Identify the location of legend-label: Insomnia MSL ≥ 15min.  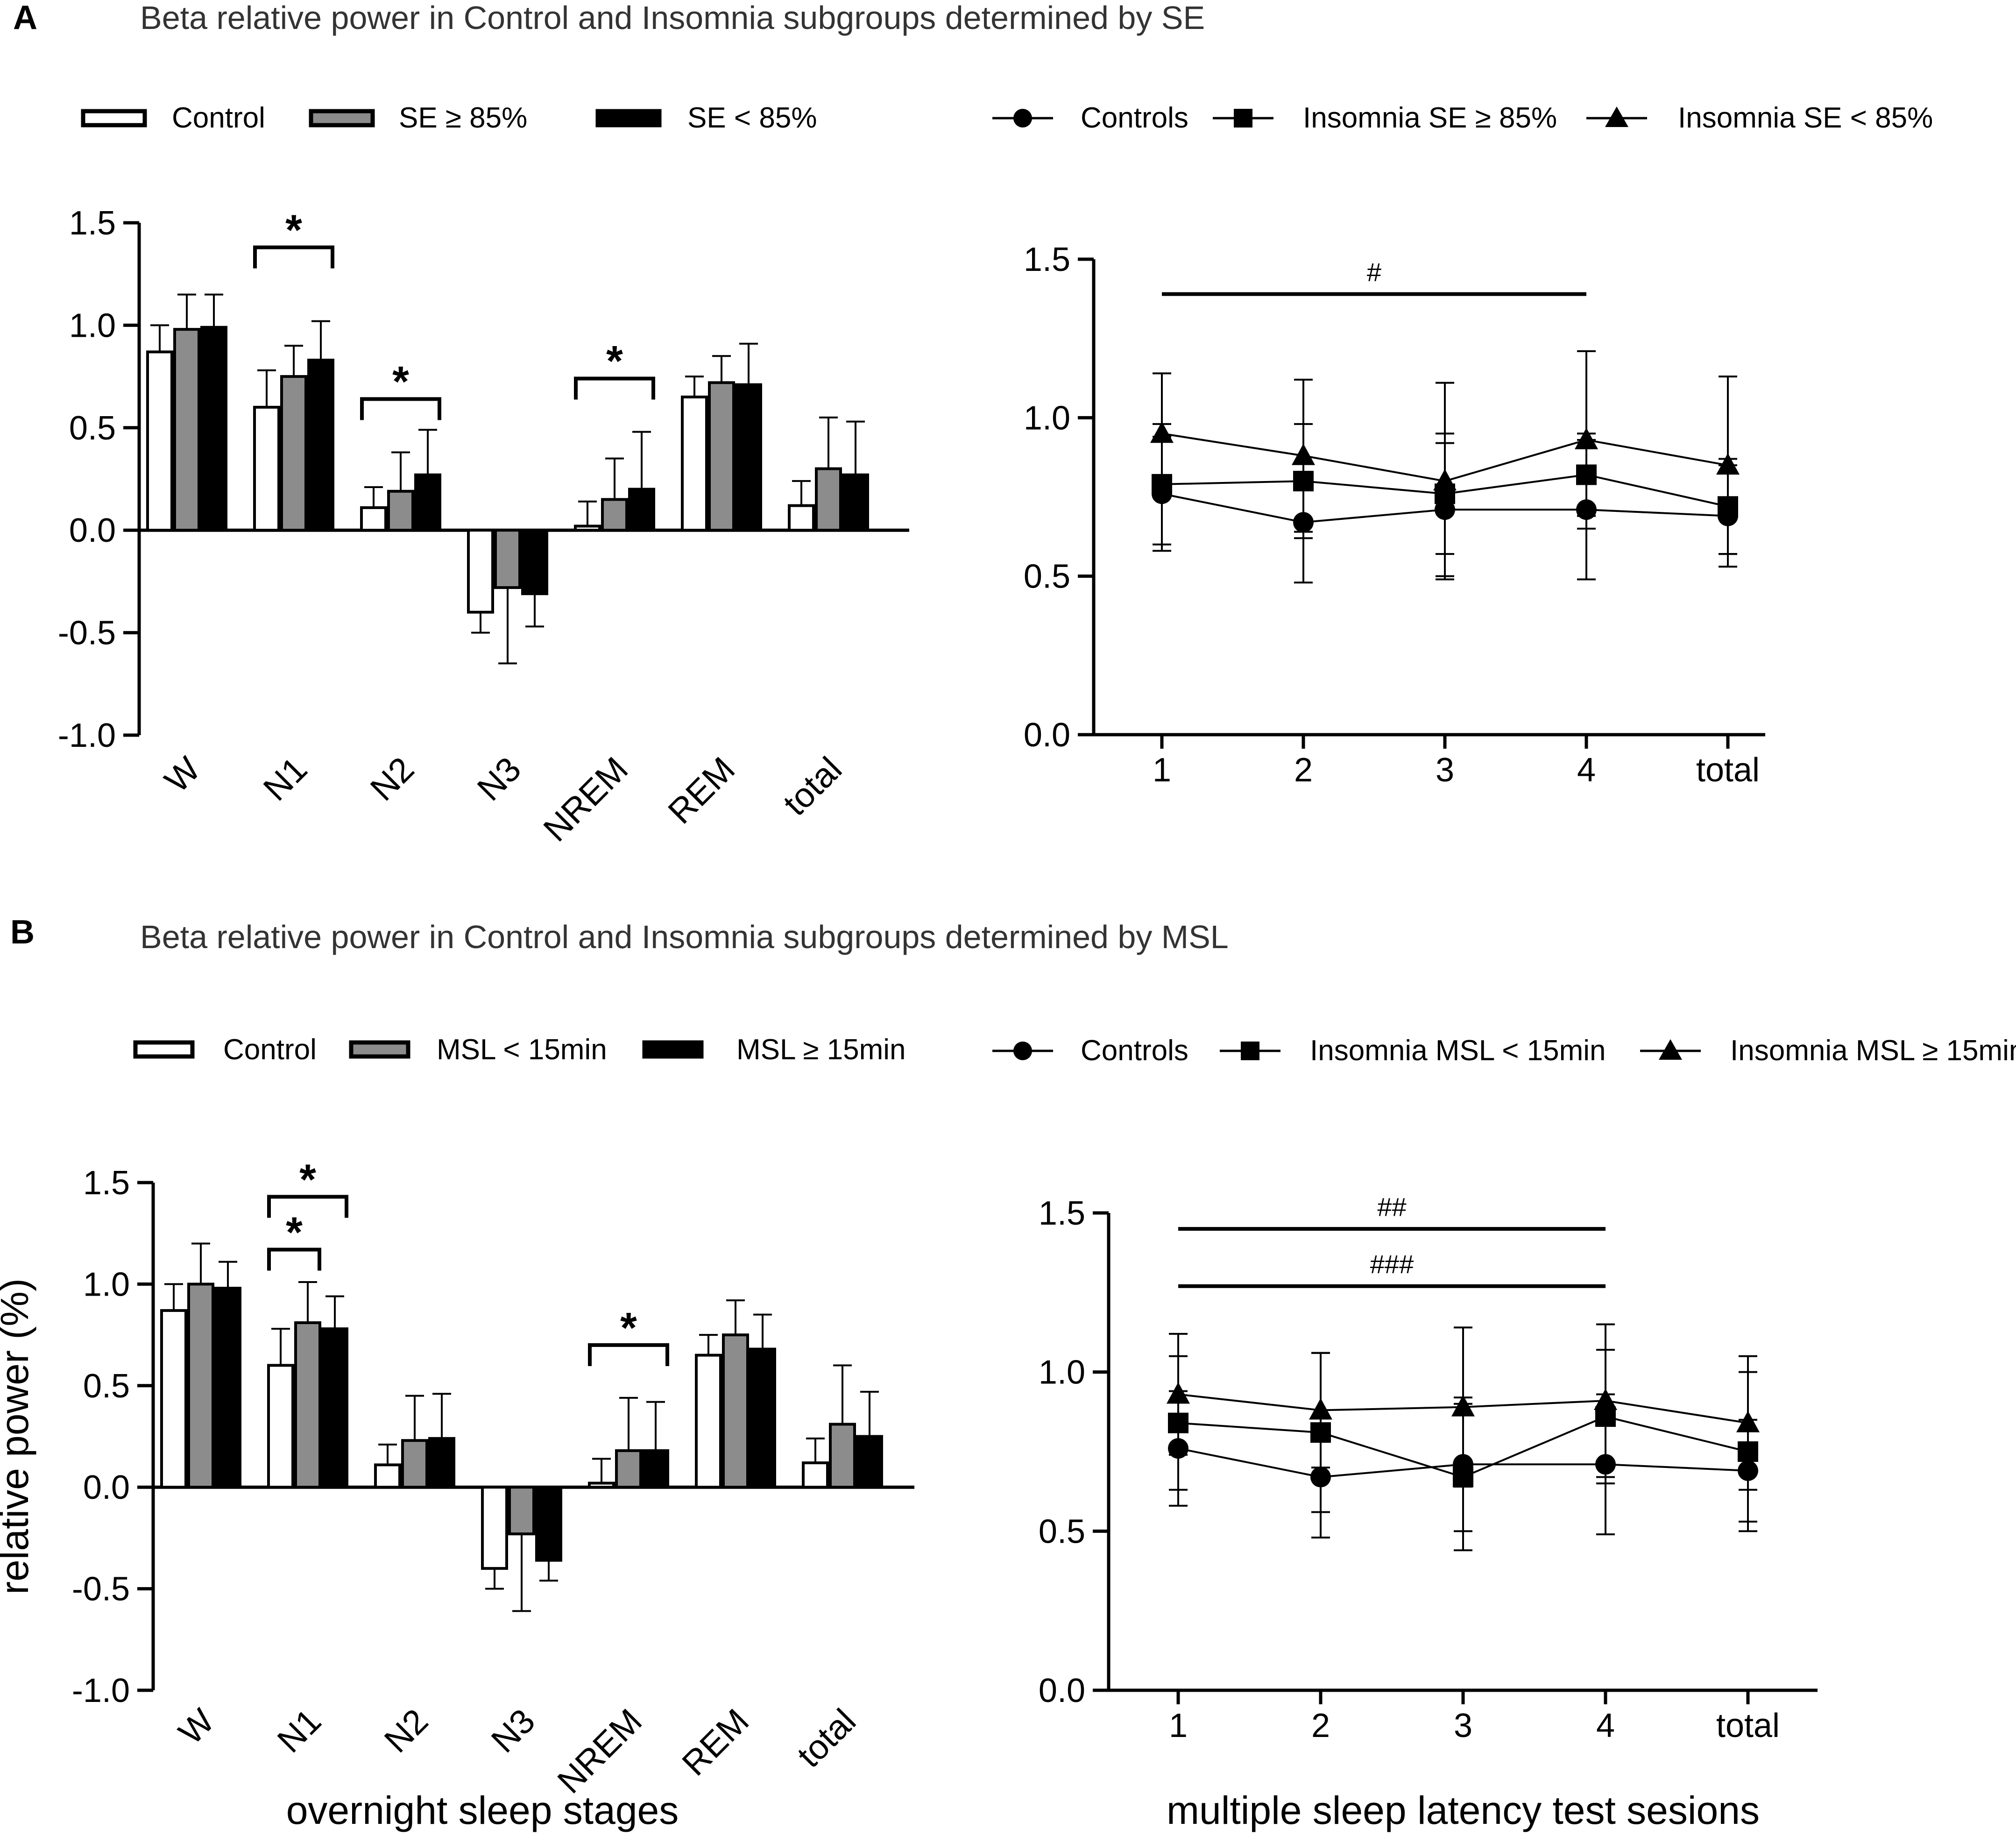
(1873, 1051).